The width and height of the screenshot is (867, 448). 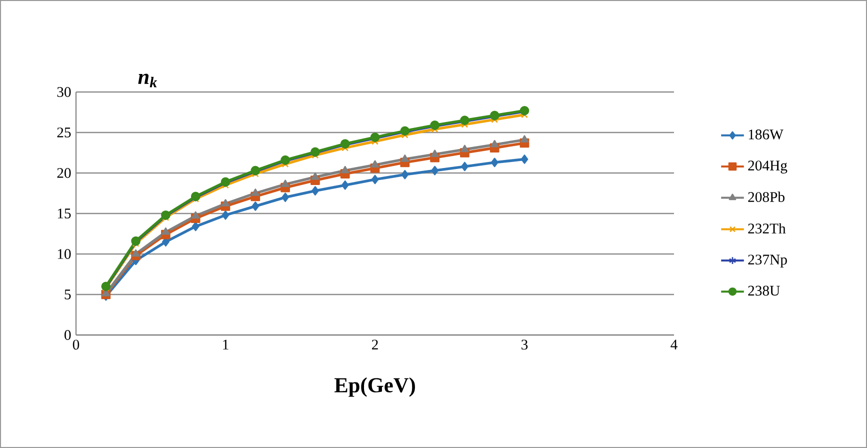 I want to click on y-tick-label: 10, so click(x=64, y=254).